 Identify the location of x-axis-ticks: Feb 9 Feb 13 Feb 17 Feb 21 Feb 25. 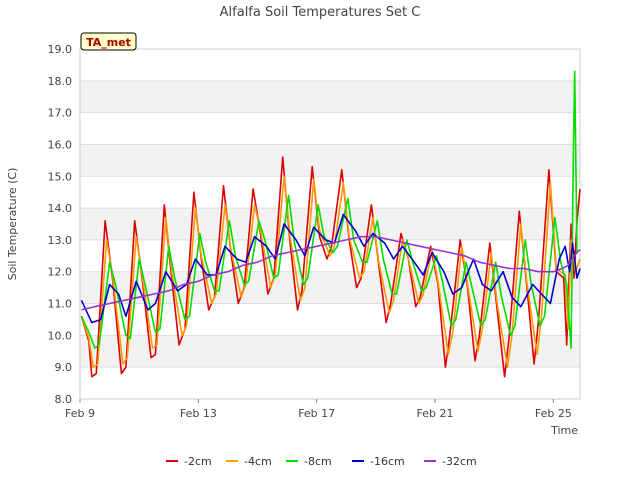
(318, 409).